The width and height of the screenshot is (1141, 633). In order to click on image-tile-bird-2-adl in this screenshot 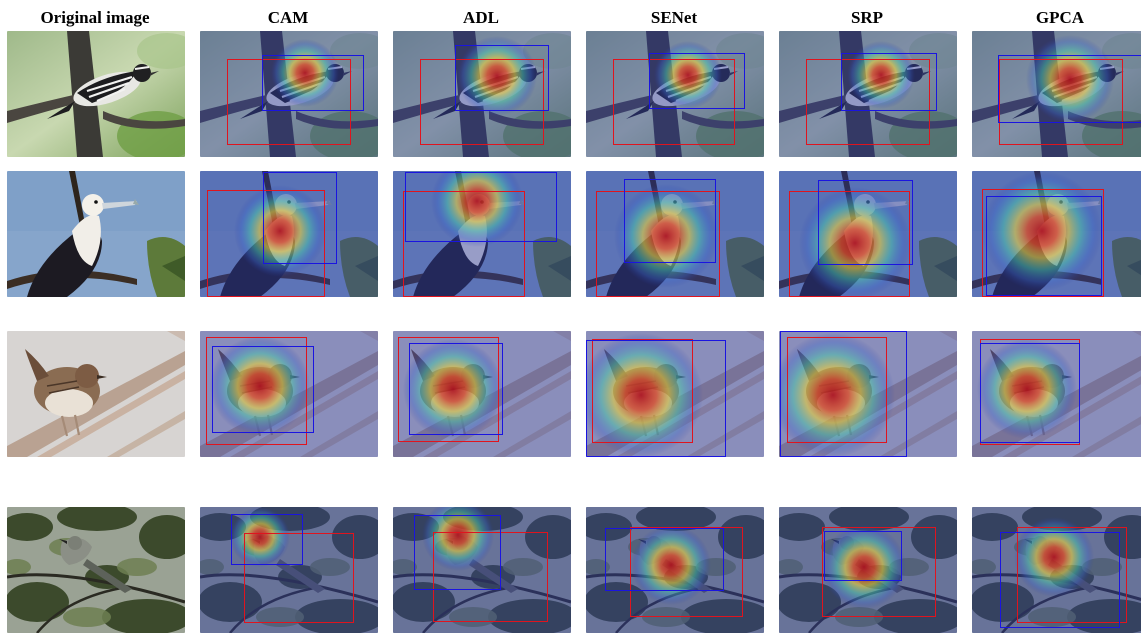, I will do `click(482, 234)`.